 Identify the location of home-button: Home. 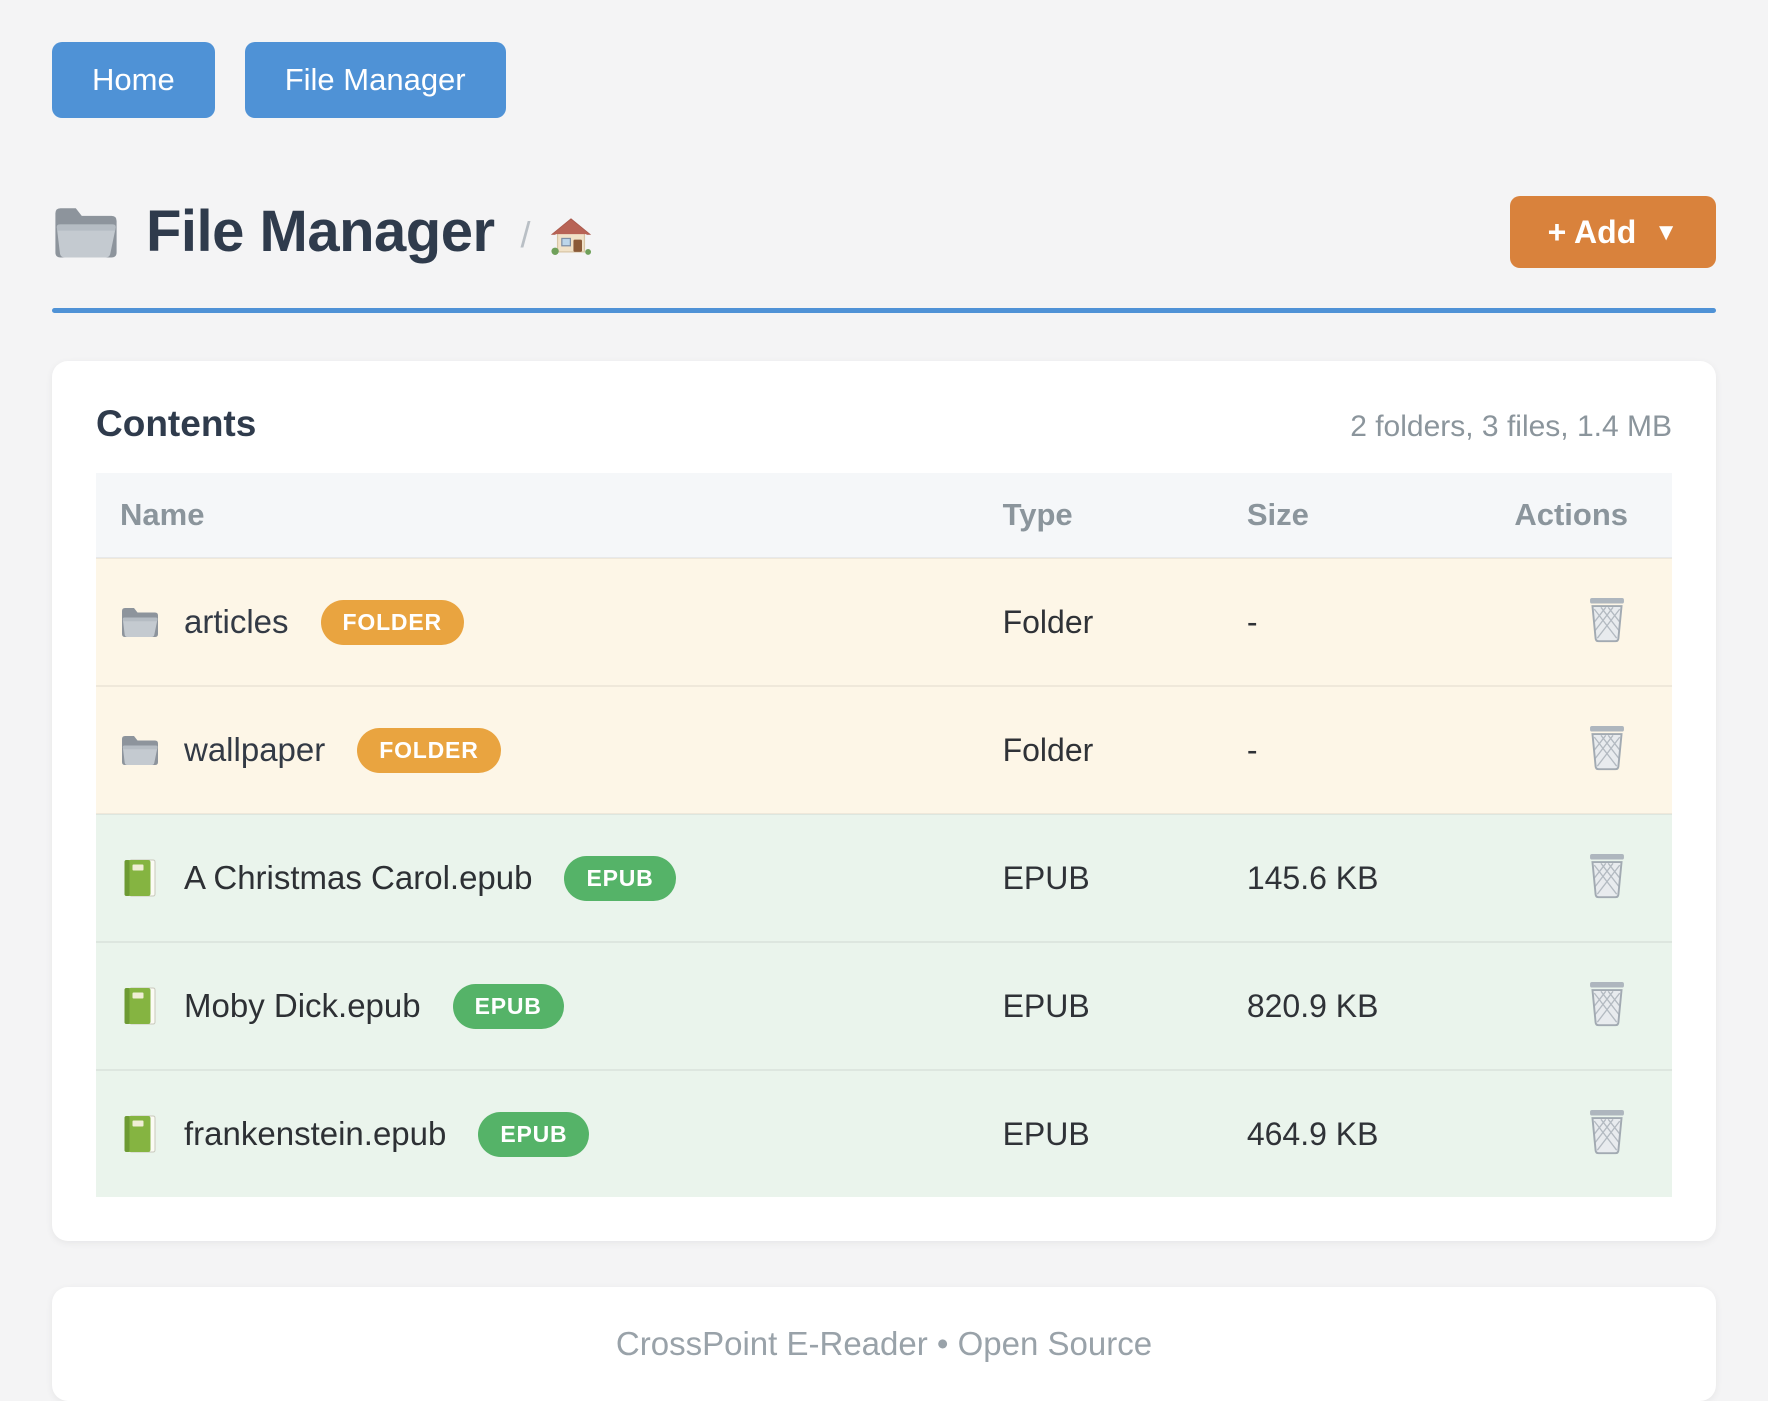
(133, 80).